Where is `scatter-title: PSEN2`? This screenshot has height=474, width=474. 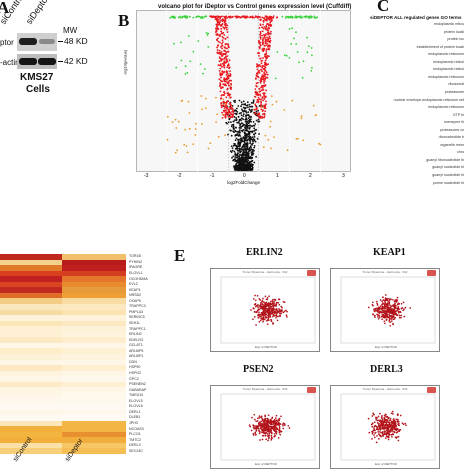
scatter-title: PSEN2 is located at coordinates (258, 369).